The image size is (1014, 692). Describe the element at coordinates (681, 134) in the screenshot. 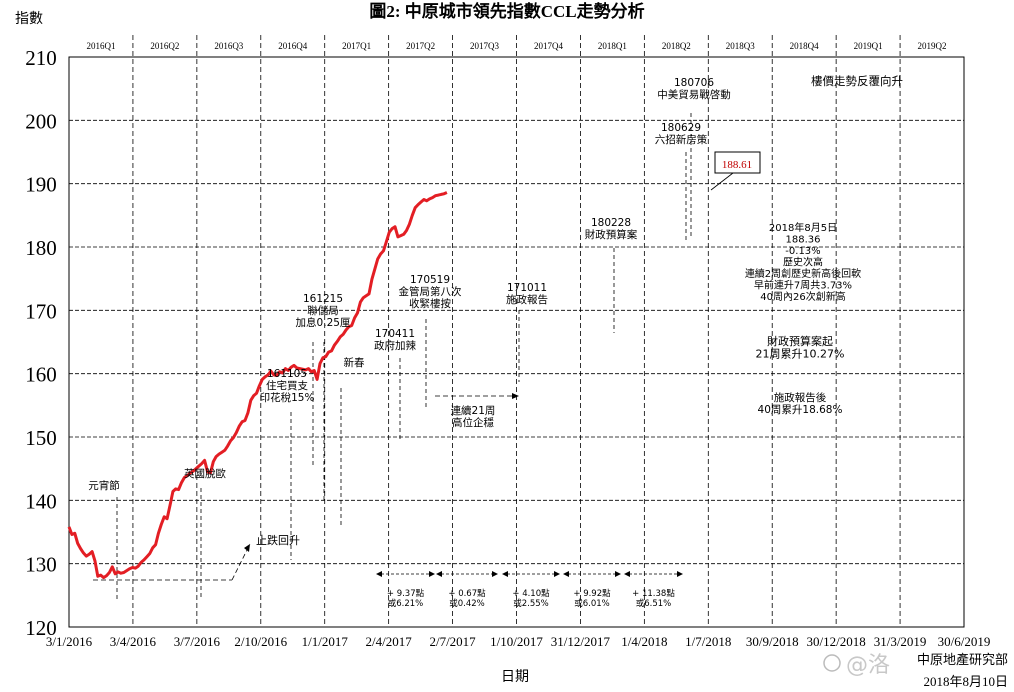

I see `event-label: 180629 六招新房策` at that location.